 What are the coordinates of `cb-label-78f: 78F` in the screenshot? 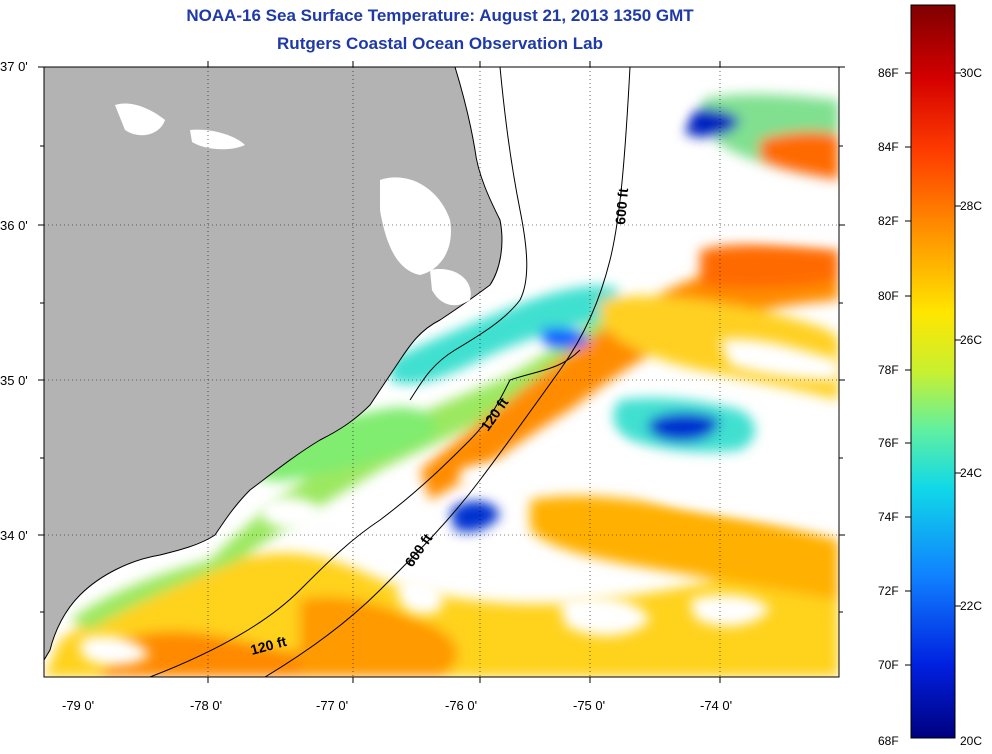 It's located at (888, 370).